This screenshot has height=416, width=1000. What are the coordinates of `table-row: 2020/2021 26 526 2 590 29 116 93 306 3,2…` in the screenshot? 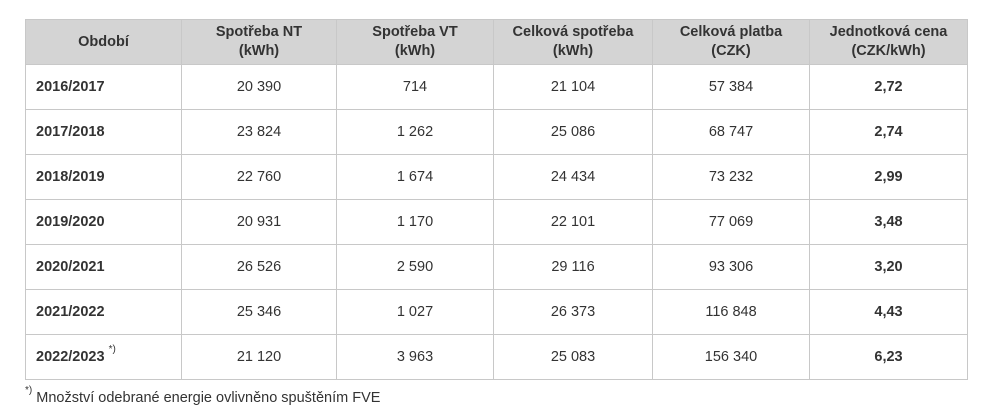 It's located at (496, 267).